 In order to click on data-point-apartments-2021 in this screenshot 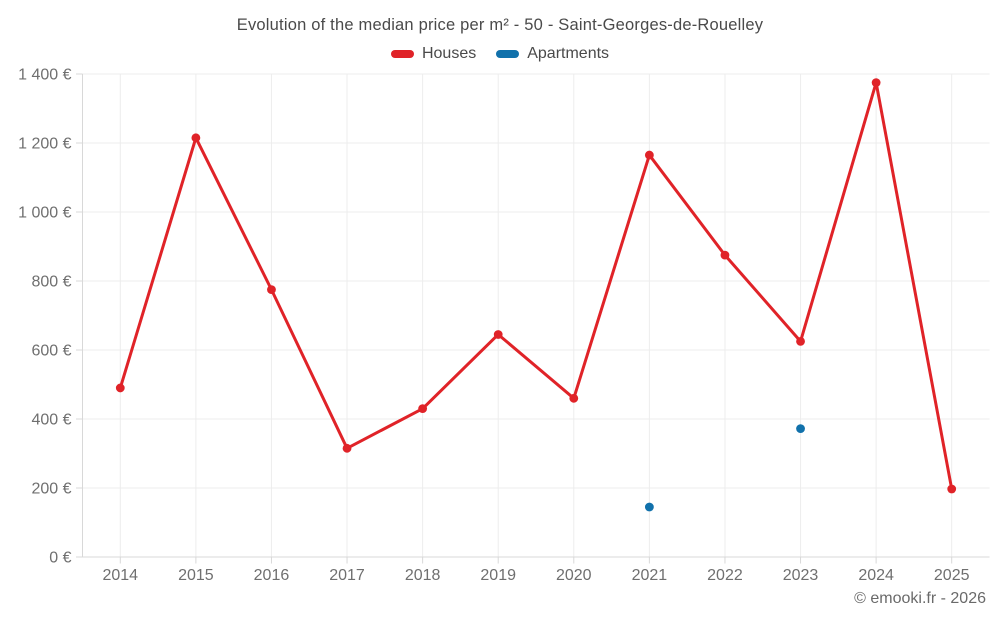, I will do `click(649, 507)`.